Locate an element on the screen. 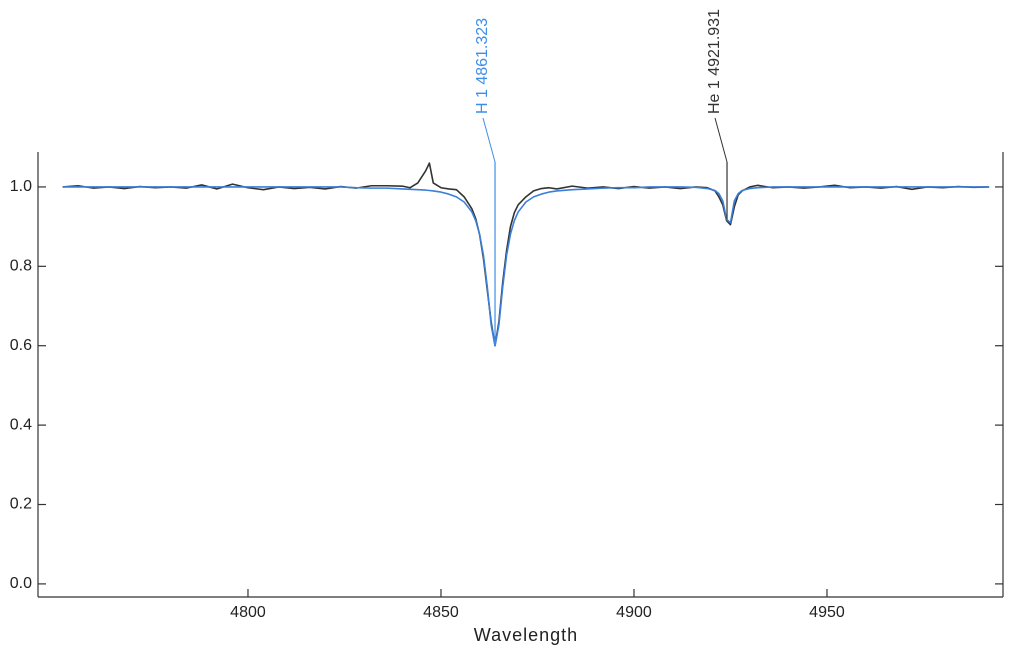  marker-label: He 1 4921.931 is located at coordinates (714, 61).